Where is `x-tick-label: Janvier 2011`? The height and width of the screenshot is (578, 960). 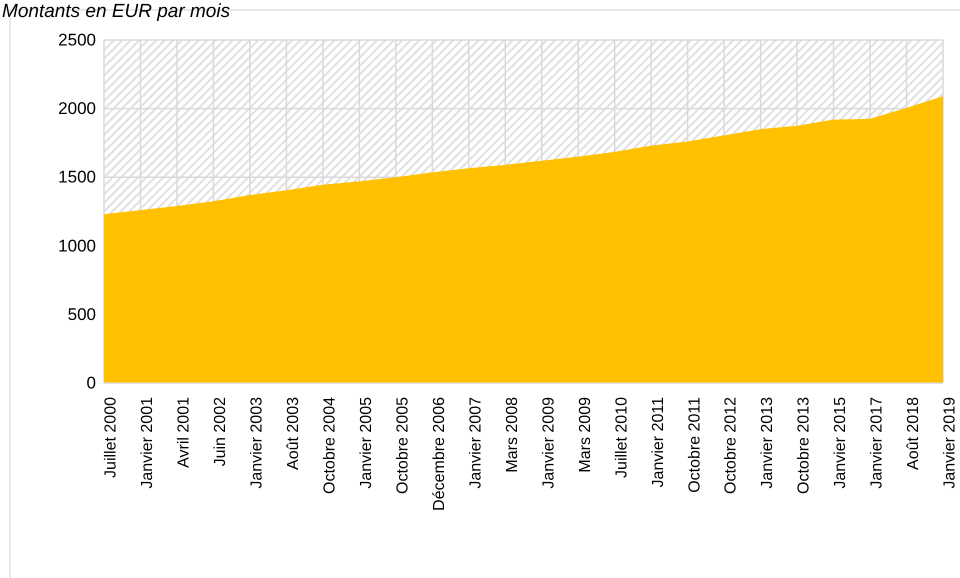
x-tick-label: Janvier 2011 is located at coordinates (658, 442).